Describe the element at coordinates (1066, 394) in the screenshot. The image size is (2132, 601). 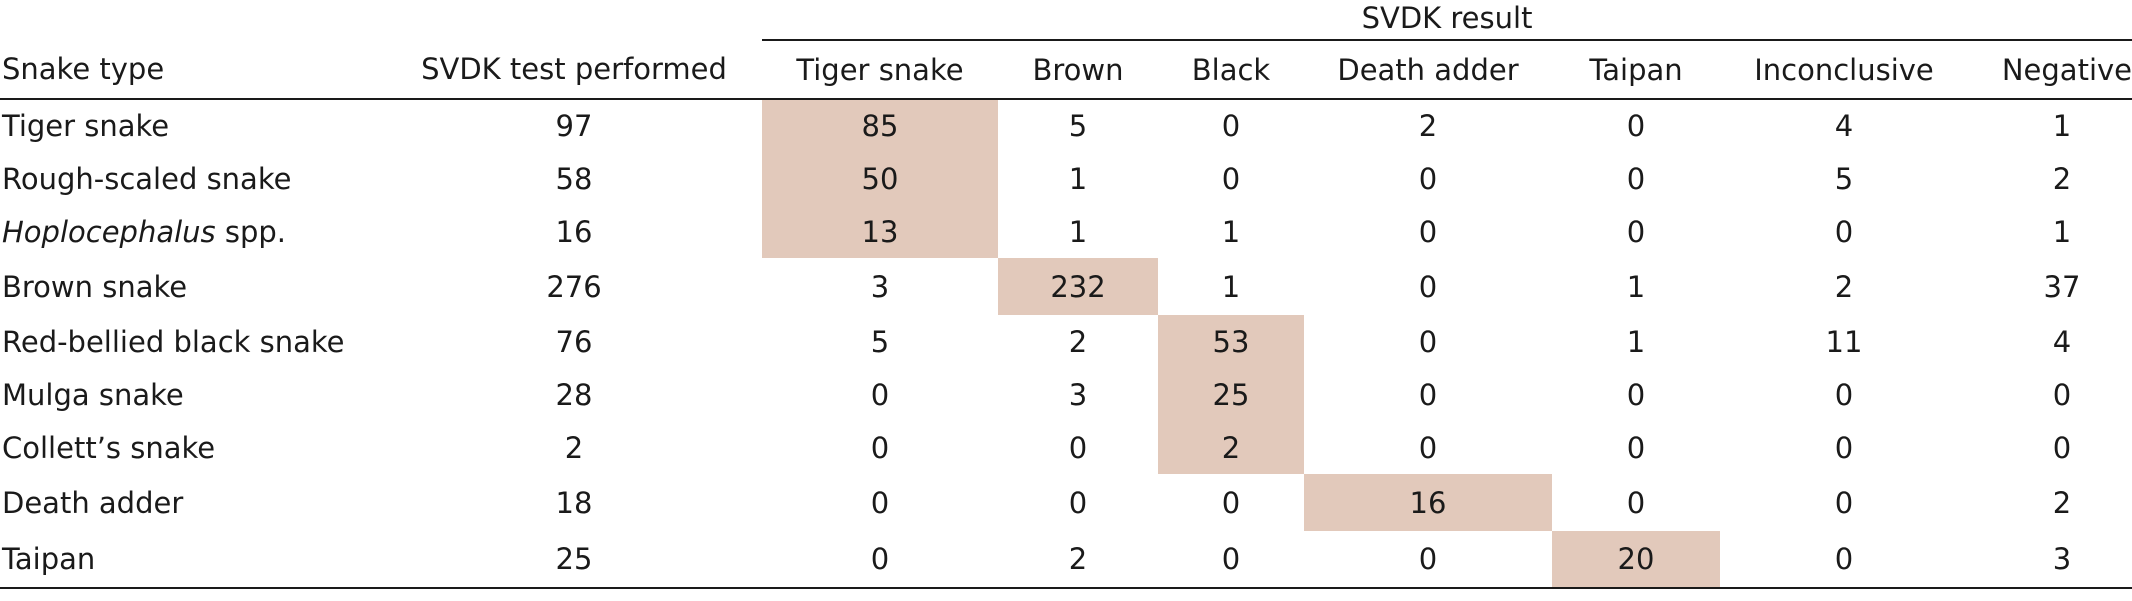
I see `table-row: Mulga snake 28 0 3 25 0 0 0 0` at that location.